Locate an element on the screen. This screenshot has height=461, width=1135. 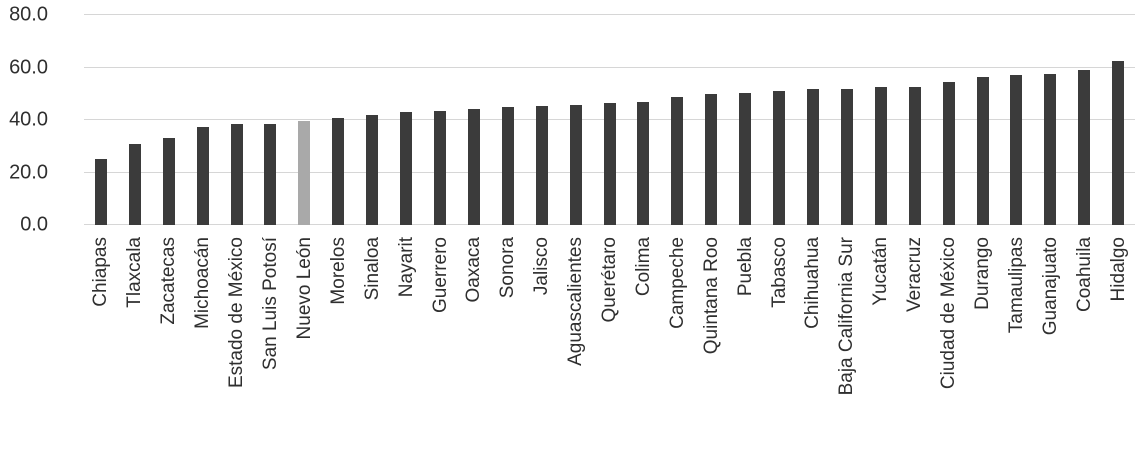
x-label-cell: Chiapas is located at coordinates (101, 349).